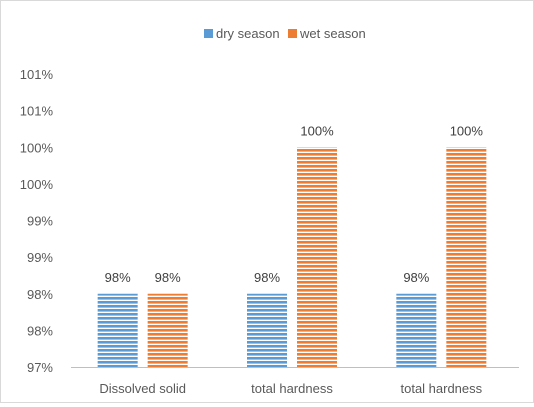 The image size is (534, 407). I want to click on legend-label: dry season, so click(248, 33).